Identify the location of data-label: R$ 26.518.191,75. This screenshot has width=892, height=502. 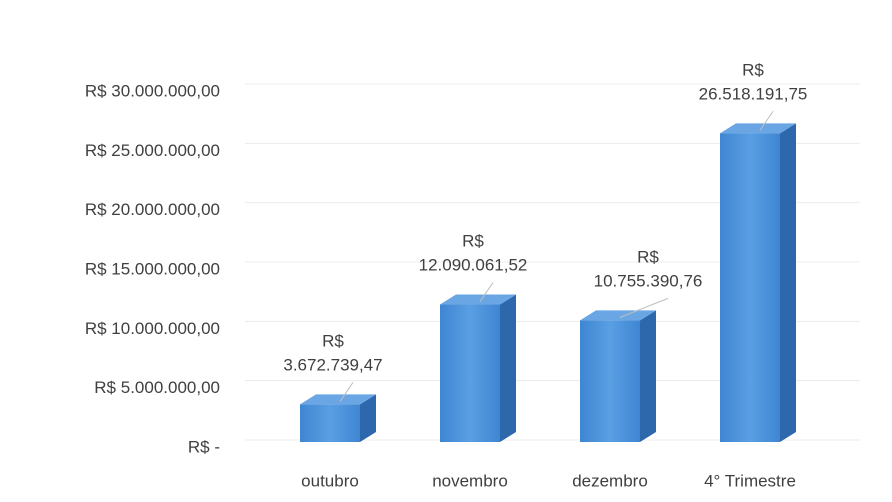
(753, 82).